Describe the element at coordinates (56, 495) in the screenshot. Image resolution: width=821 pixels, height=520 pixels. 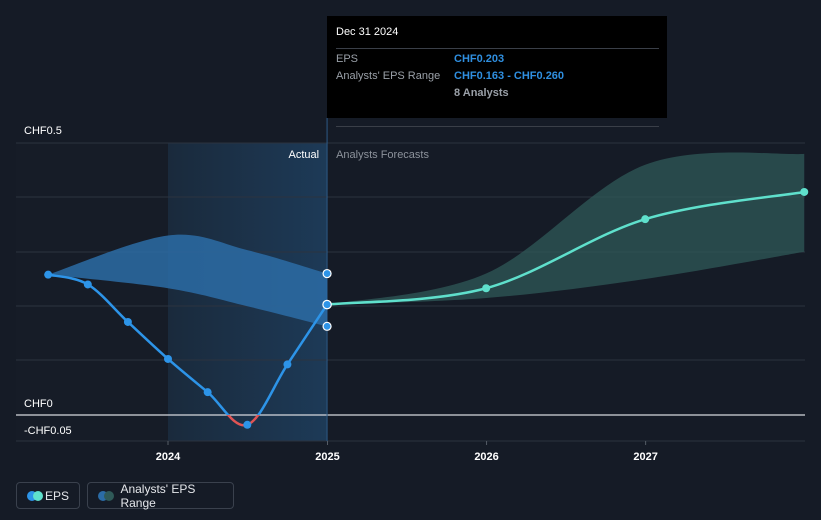
I see `legend-eps-label: EPS` at that location.